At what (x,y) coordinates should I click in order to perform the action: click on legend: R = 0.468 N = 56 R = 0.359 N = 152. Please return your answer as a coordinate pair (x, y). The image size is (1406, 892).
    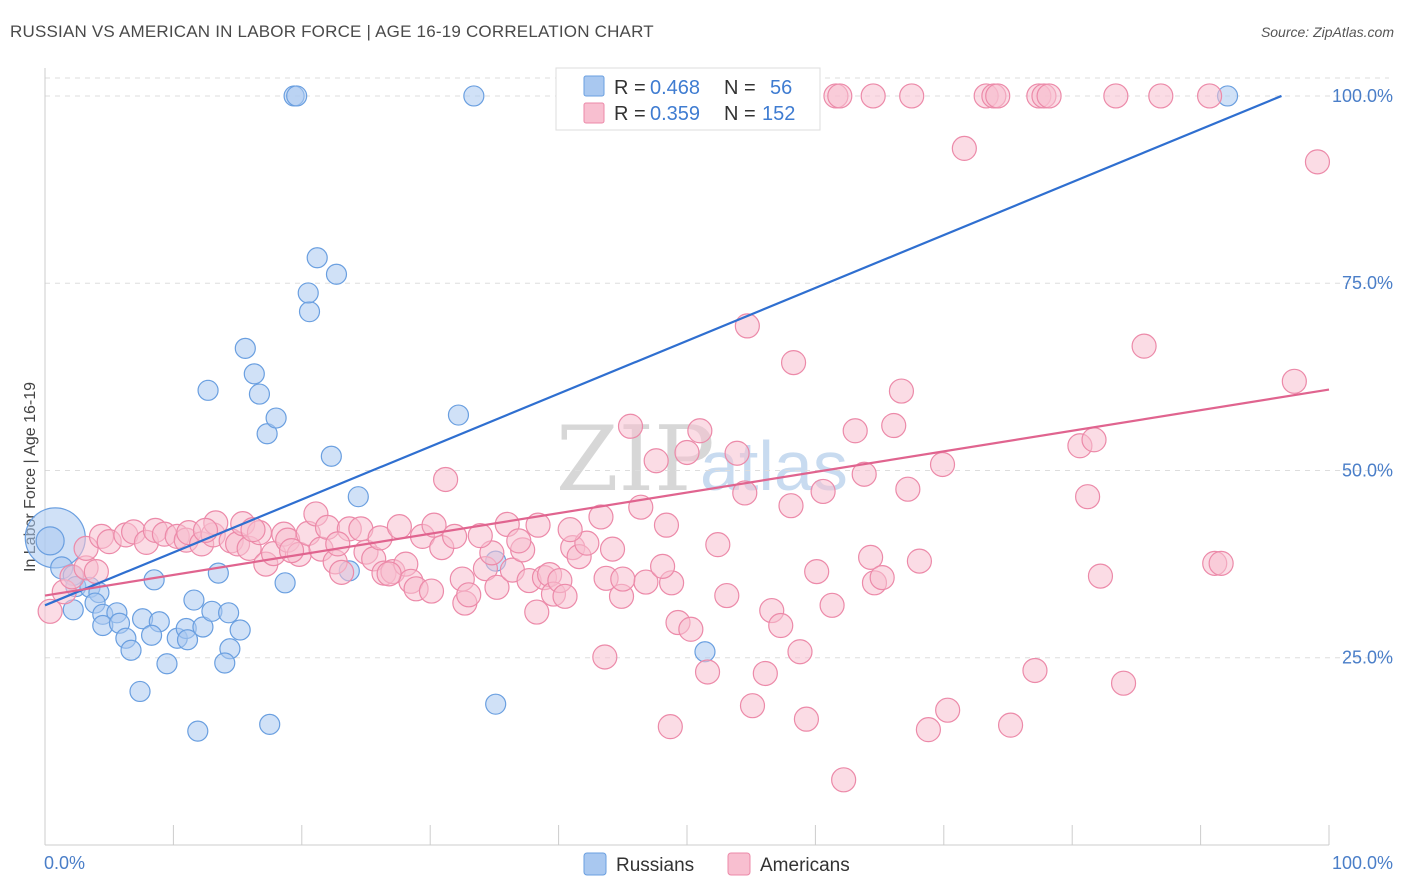
    Looking at the image, I should click on (688, 99).